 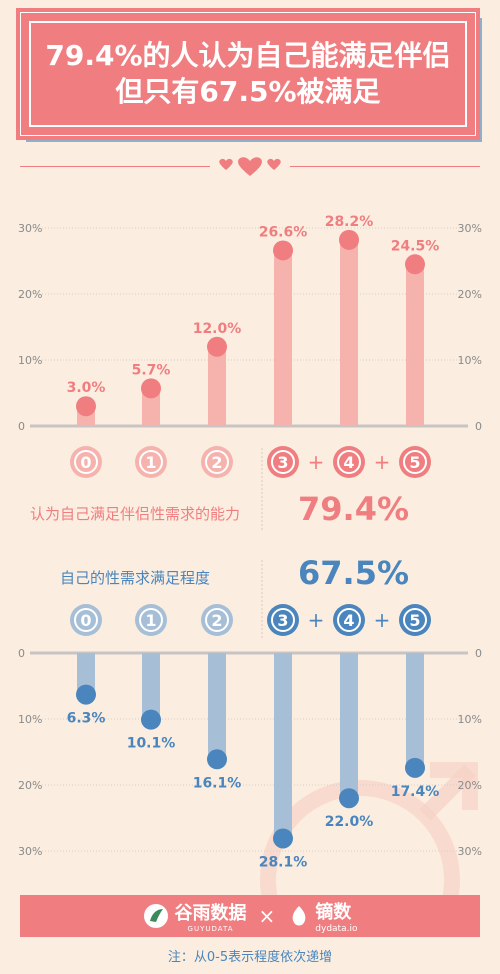 What do you see at coordinates (333, 912) in the screenshot?
I see `brand-dydata: 镝数` at bounding box center [333, 912].